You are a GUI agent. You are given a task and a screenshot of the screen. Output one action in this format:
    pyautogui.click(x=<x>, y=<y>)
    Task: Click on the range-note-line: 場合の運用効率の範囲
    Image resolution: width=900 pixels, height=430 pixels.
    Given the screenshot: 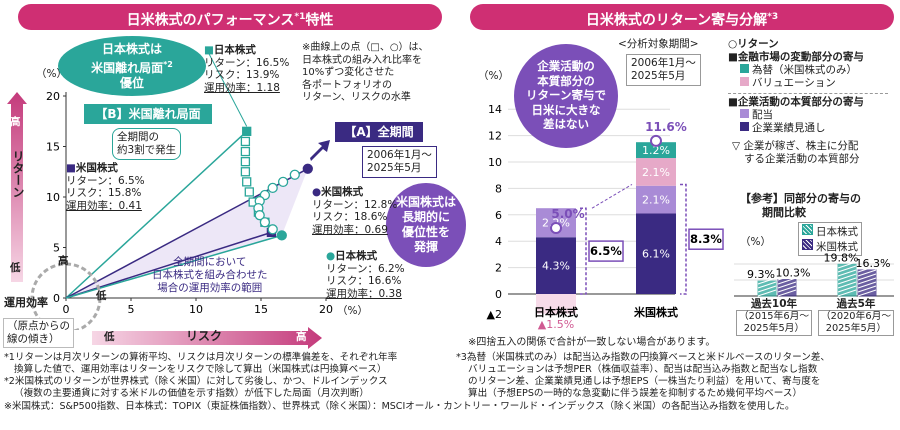 What is the action you would take?
    pyautogui.click(x=210, y=288)
    